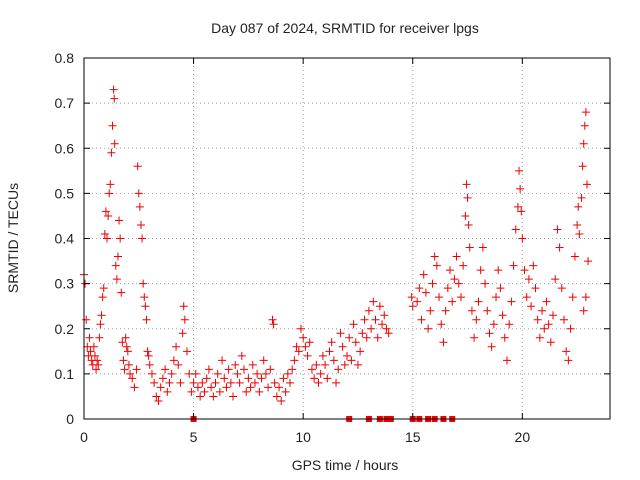 The height and width of the screenshot is (480, 640). Describe the element at coordinates (413, 437) in the screenshot. I see `x-tick-label: 15` at that location.